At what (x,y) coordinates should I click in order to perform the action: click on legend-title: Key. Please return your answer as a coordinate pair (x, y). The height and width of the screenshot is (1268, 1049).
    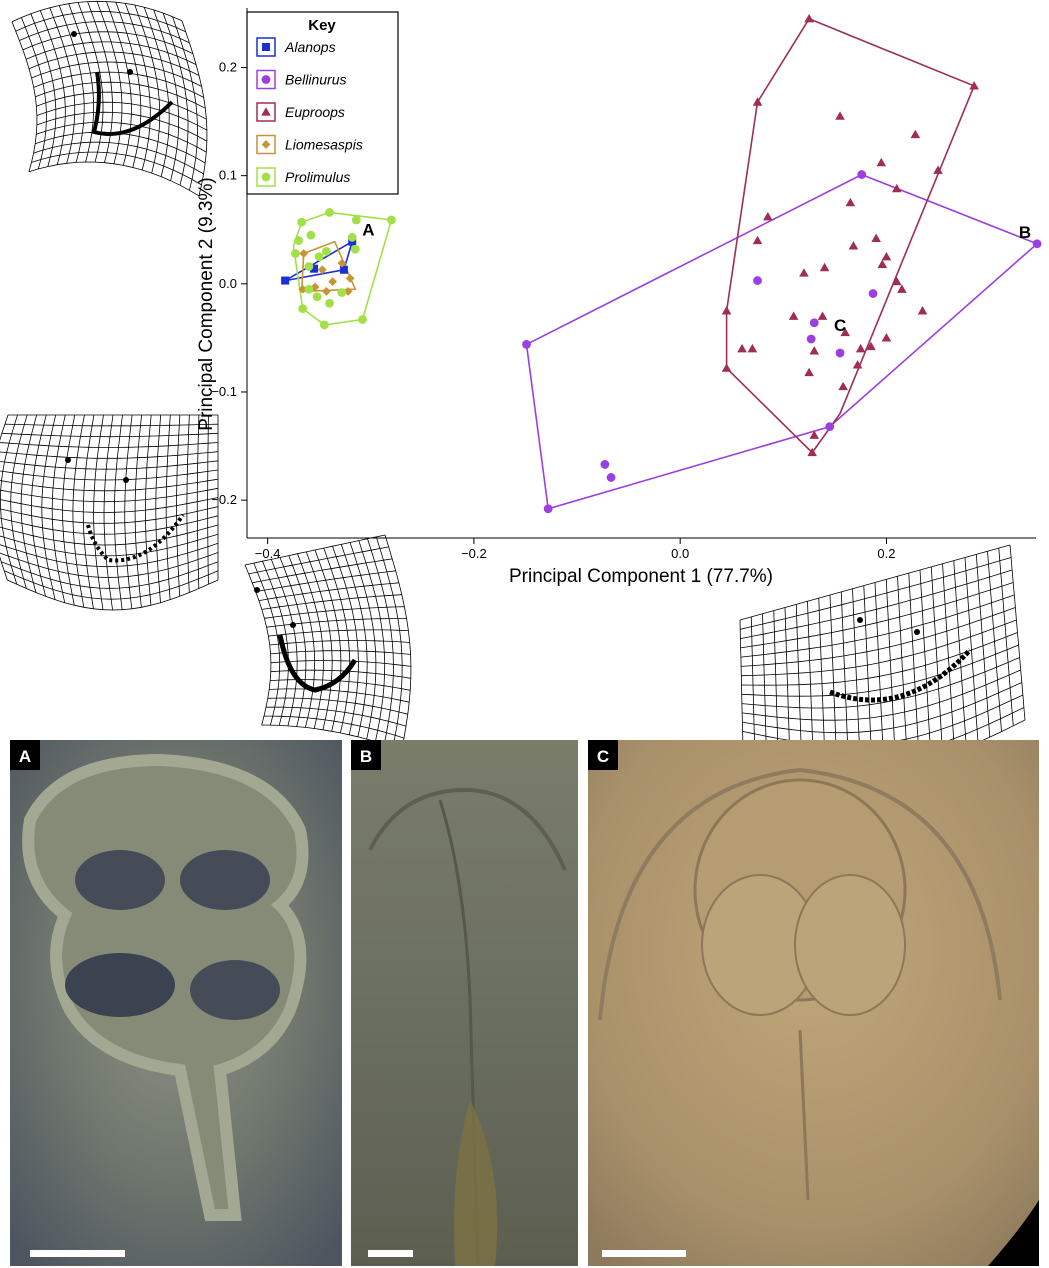
    Looking at the image, I should click on (322, 25).